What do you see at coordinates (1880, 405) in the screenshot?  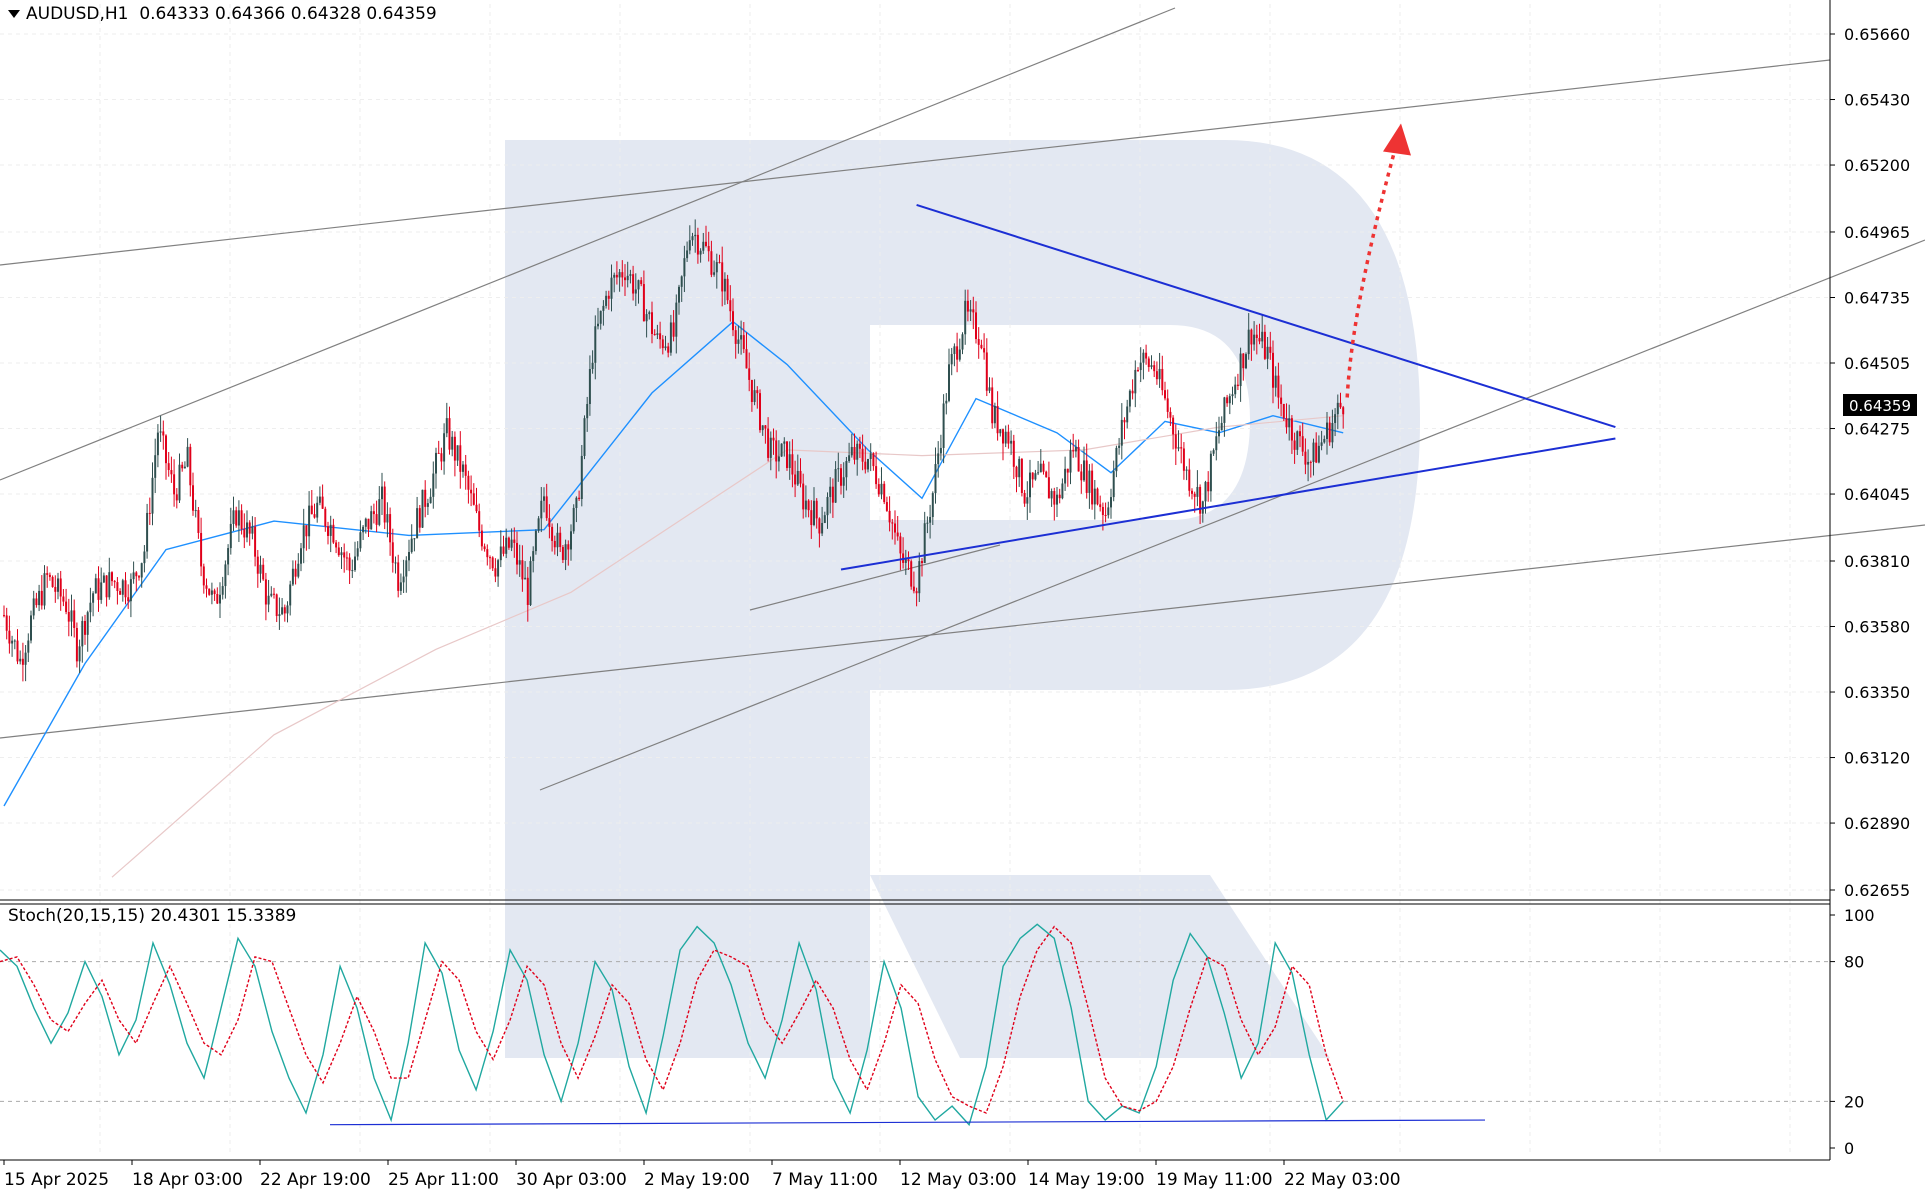 I see `current-price-tag: 0.64359` at bounding box center [1880, 405].